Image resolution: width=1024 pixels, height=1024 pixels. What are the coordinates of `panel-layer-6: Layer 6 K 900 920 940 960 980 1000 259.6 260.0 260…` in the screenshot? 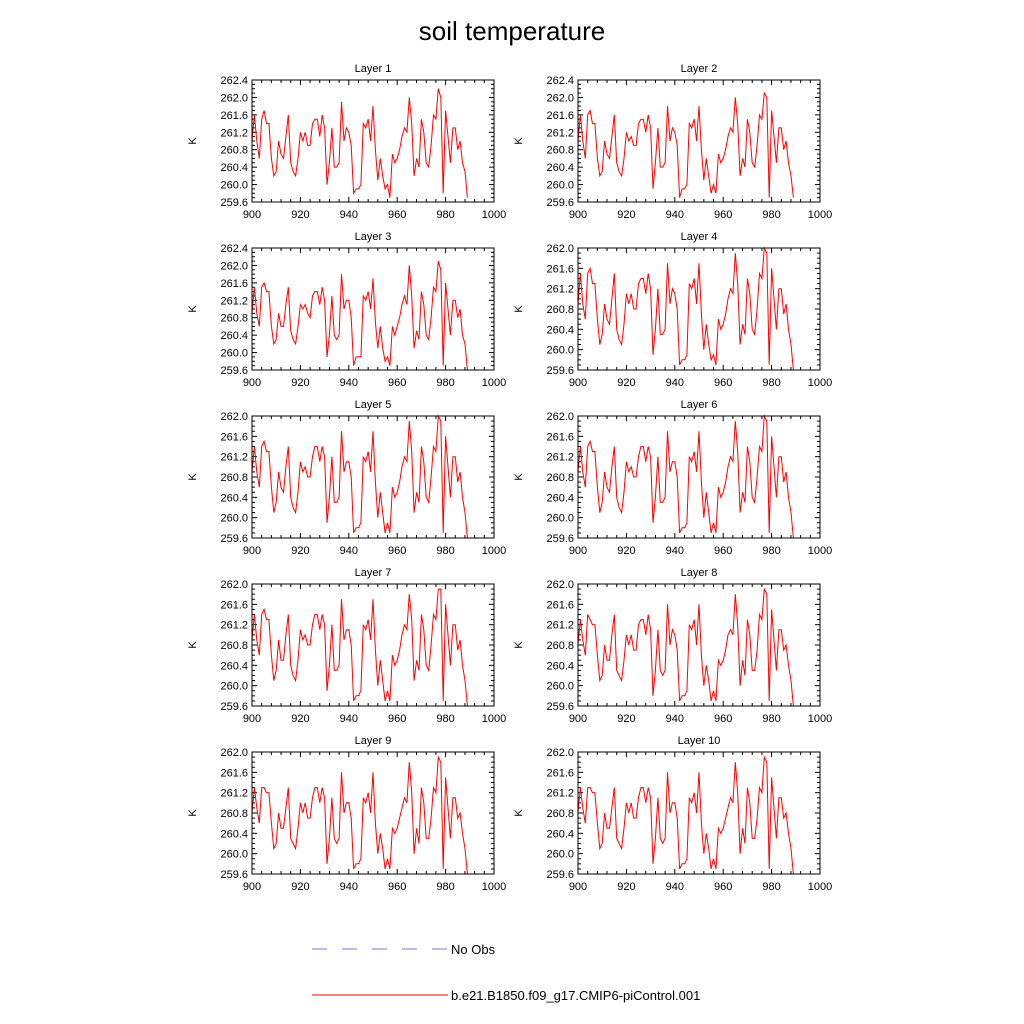 It's located at (672, 478).